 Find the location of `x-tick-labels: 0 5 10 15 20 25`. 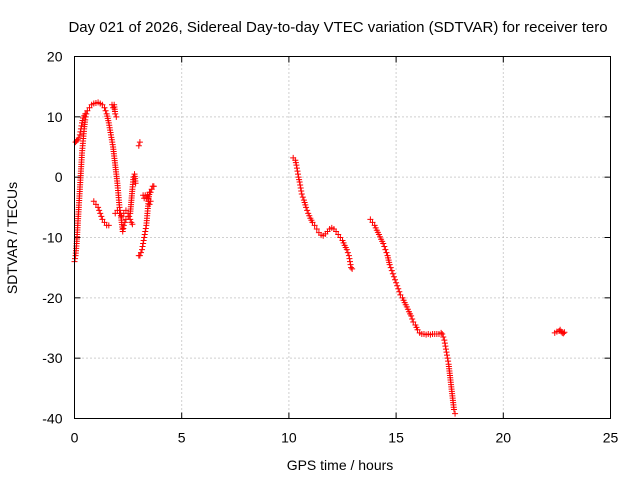

x-tick-labels: 0 5 10 15 20 25 is located at coordinates (345, 438).